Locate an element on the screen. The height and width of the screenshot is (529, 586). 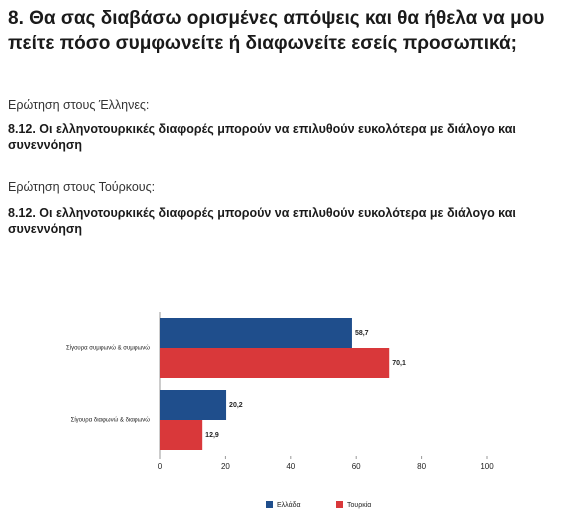
question-label: Ερώτηση στους Τούρκους: is located at coordinates (82, 187).